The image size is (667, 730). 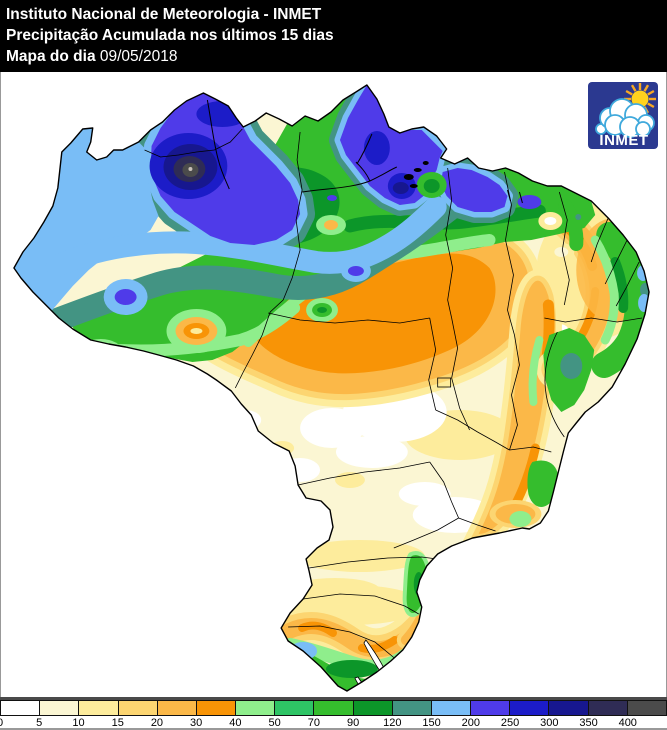 I want to click on logo-text: INMET, so click(x=623, y=140).